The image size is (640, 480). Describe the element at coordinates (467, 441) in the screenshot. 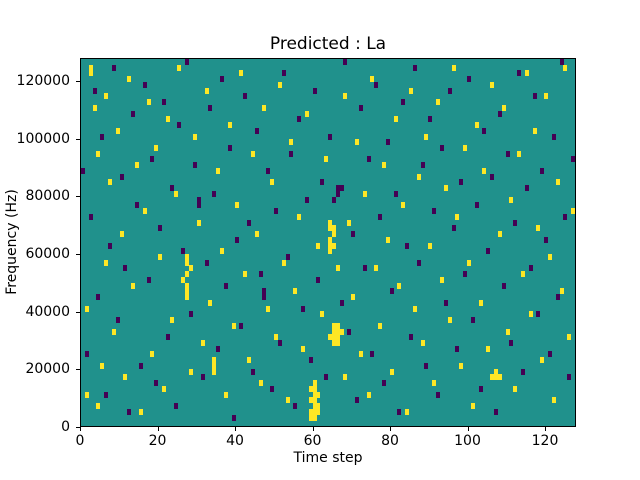

I see `x-tick-label: 100` at that location.